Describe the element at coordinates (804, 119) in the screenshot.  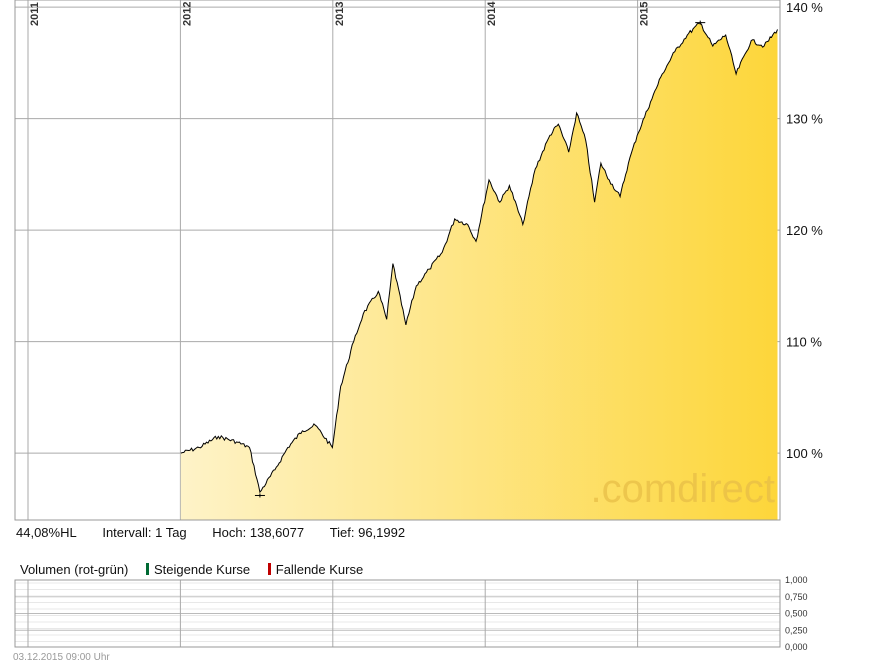
I see `y-tick-label: 130 %` at that location.